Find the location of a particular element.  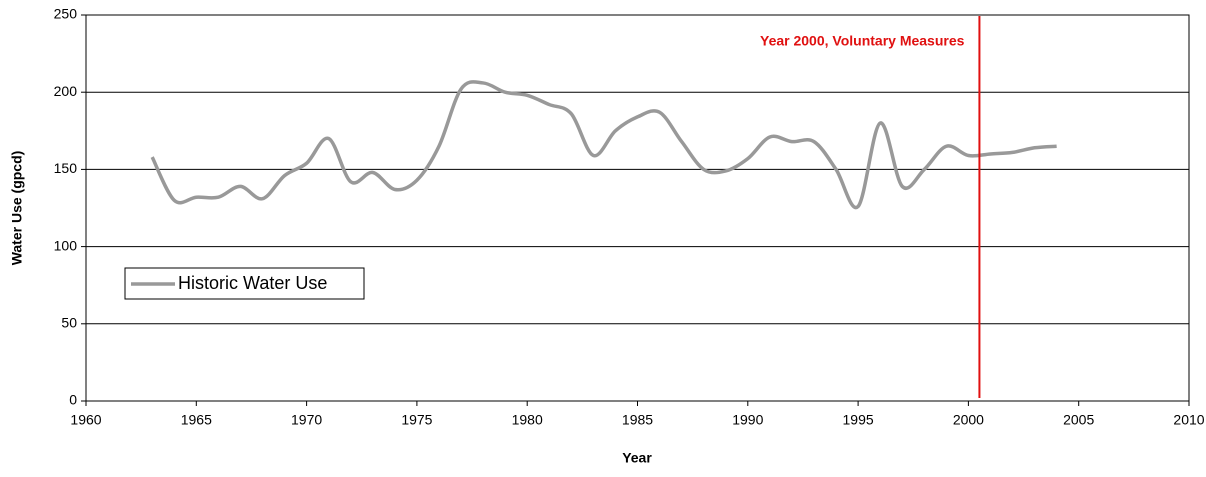

x-tick-label: 1980 is located at coordinates (527, 420).